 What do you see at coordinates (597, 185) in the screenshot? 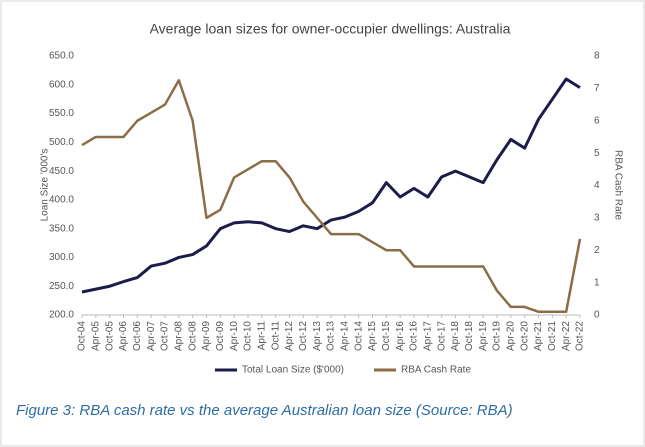
I see `y2-tick-label: 4` at bounding box center [597, 185].